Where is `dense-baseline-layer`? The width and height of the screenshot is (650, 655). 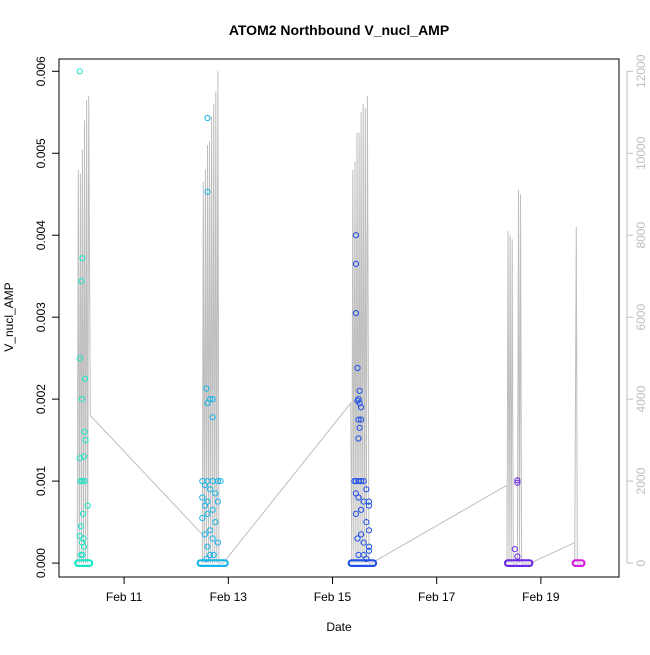
dense-baseline-layer is located at coordinates (330, 563).